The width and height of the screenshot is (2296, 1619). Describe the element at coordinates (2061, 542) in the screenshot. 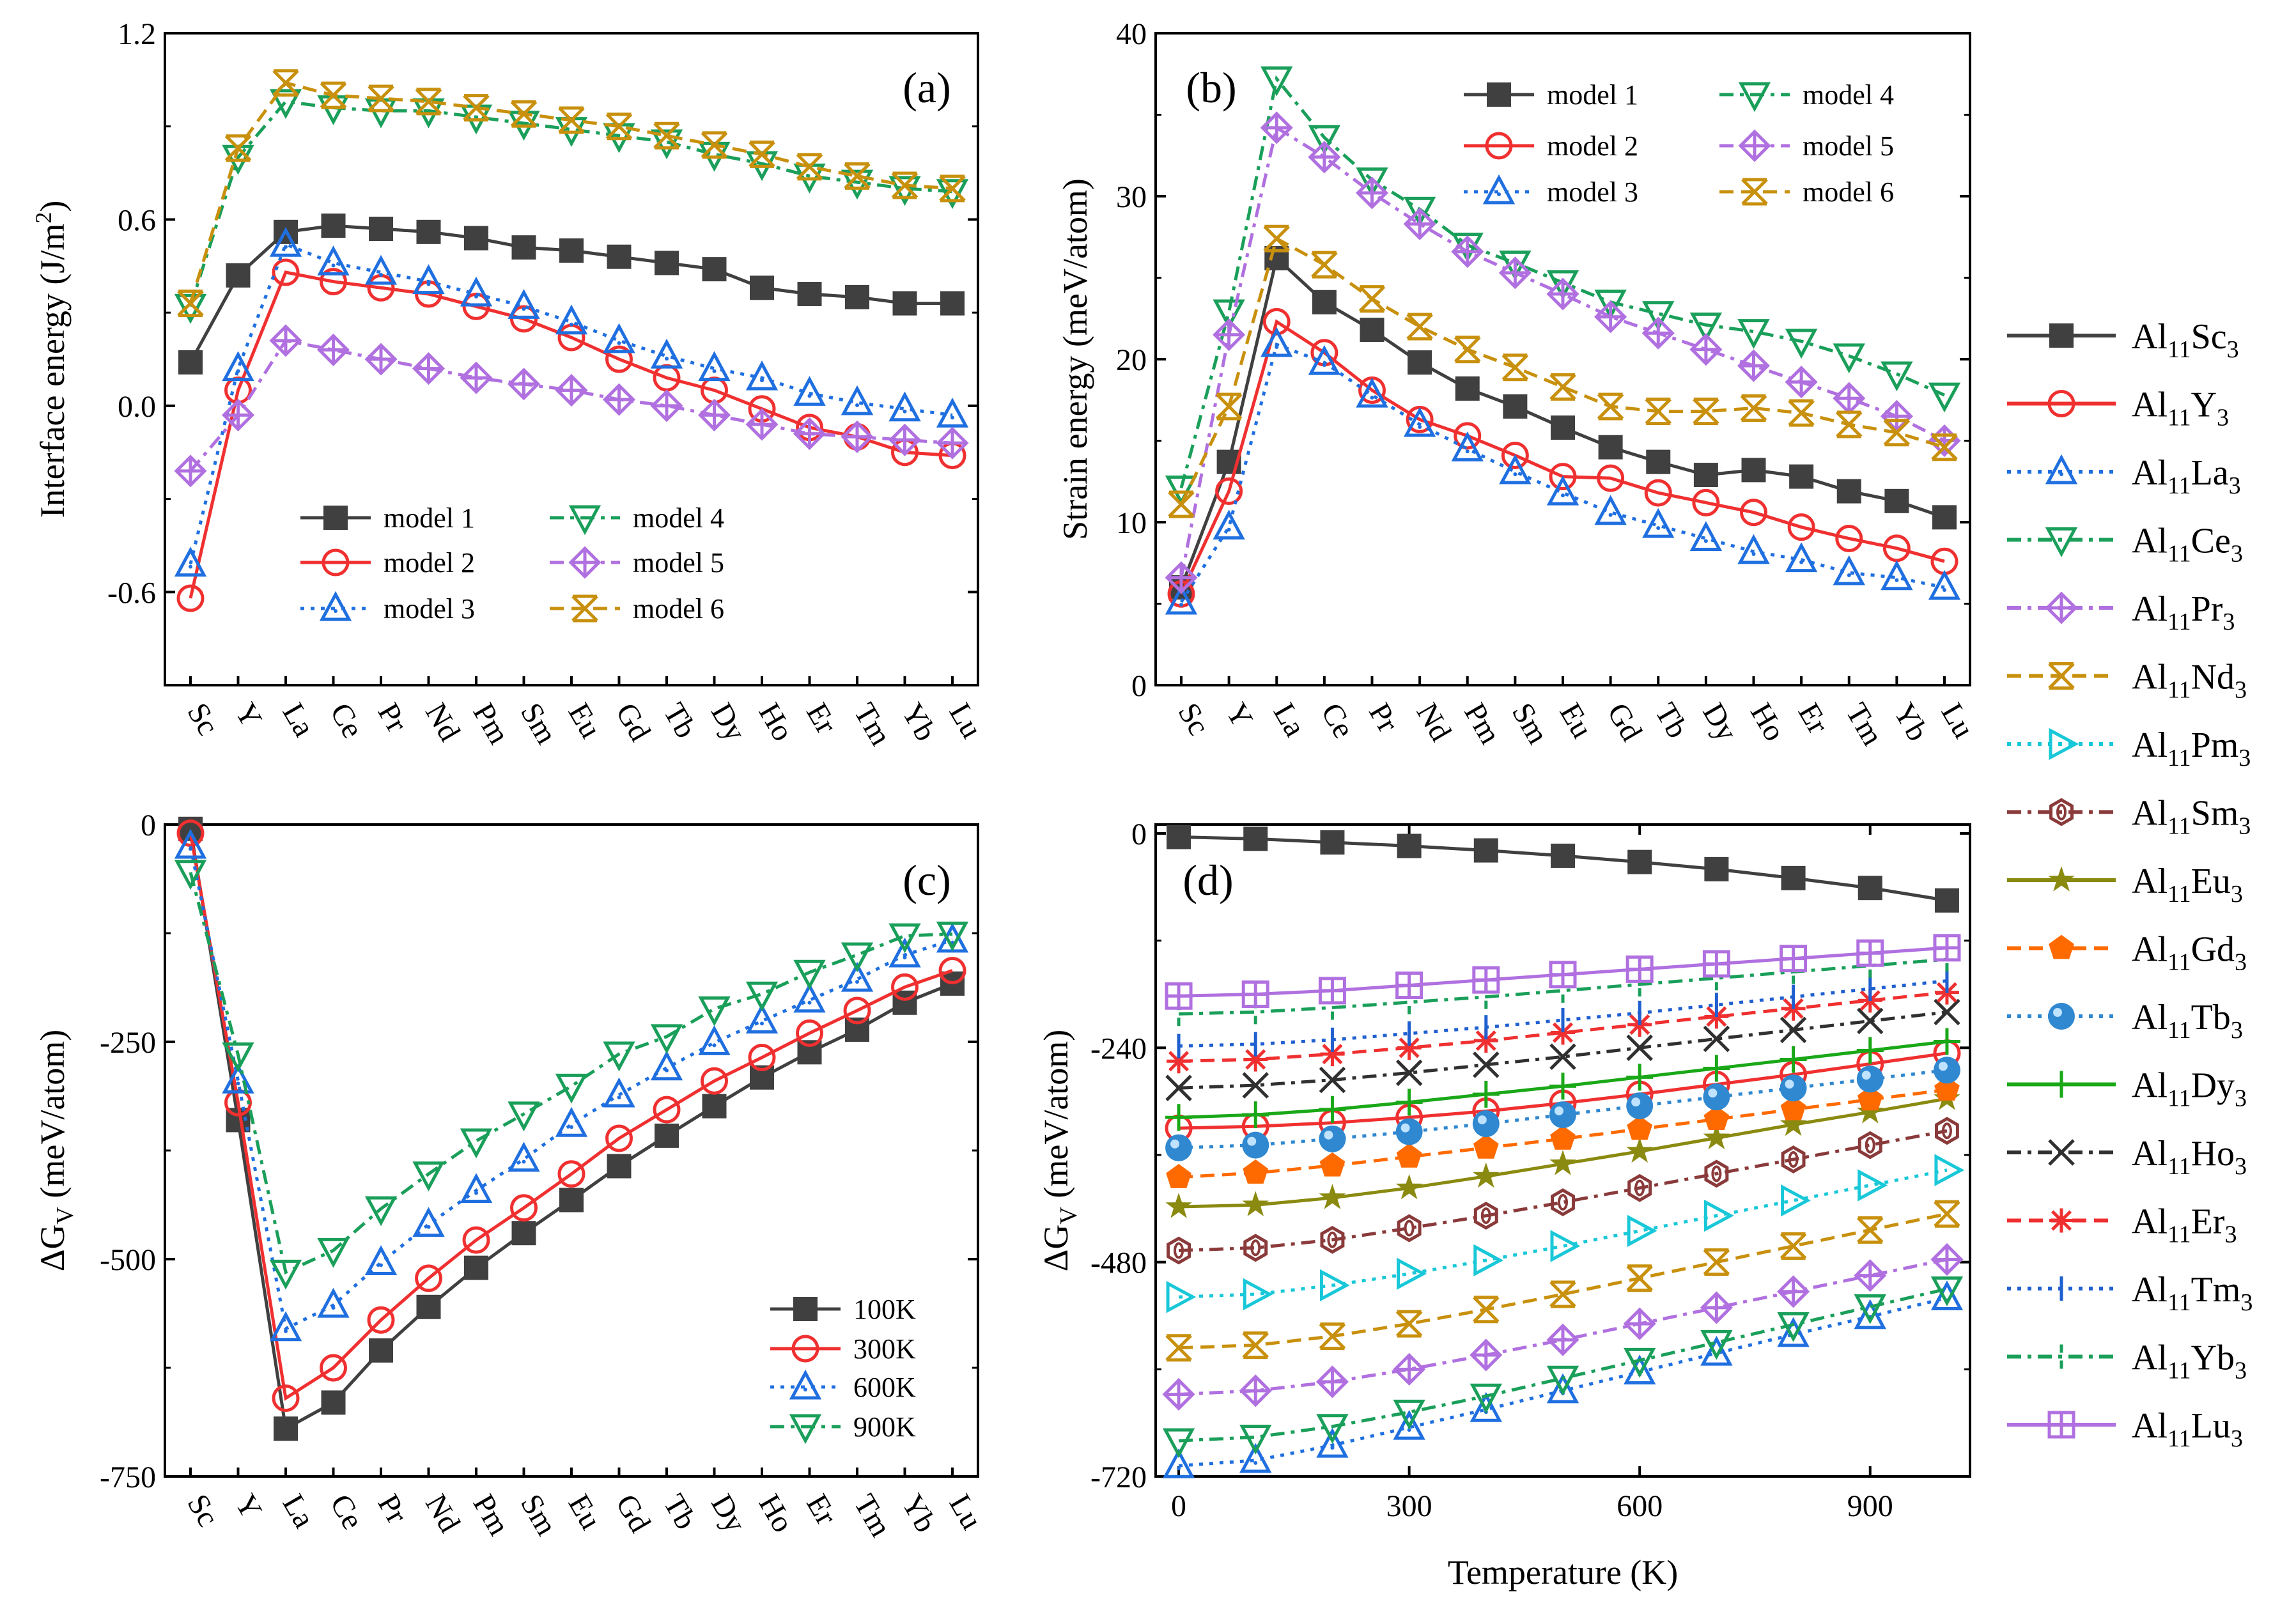

I see `legend-marker-4-shape` at that location.